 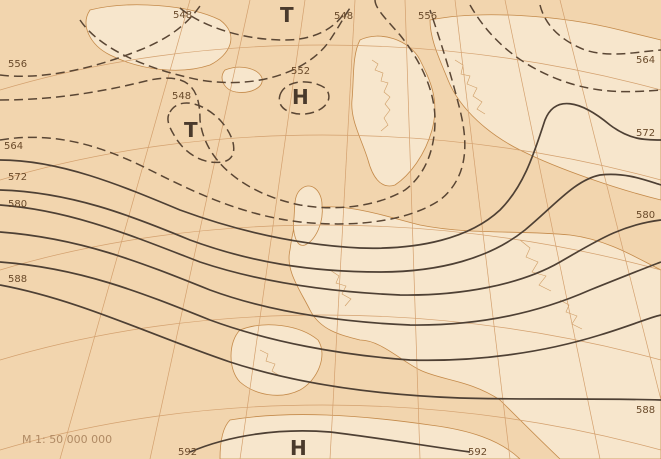 What do you see at coordinates (67, 439) in the screenshot?
I see `map-scale: M 1: 50 000 000` at bounding box center [67, 439].